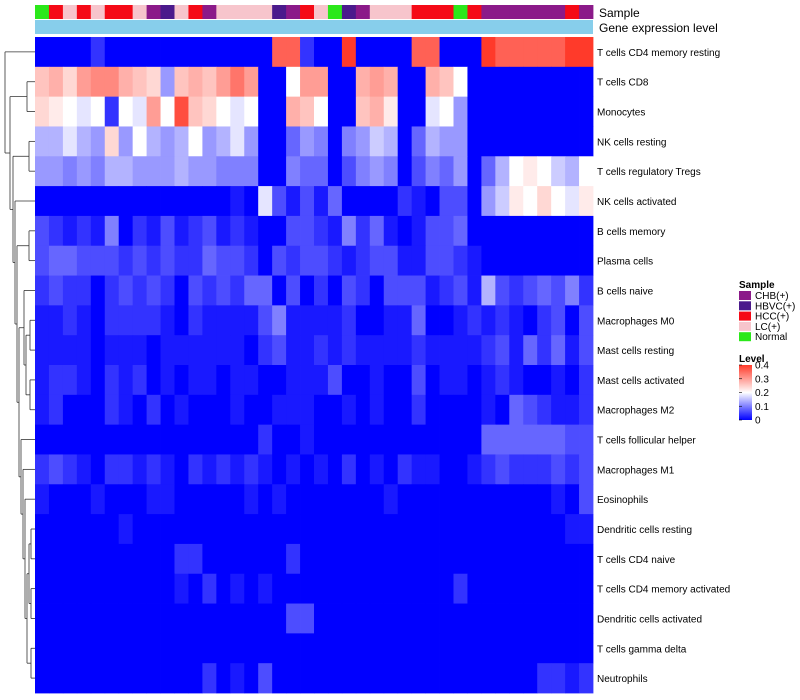 The image size is (800, 700). Describe the element at coordinates (636, 202) in the screenshot. I see `row-label: NK cells activated` at that location.